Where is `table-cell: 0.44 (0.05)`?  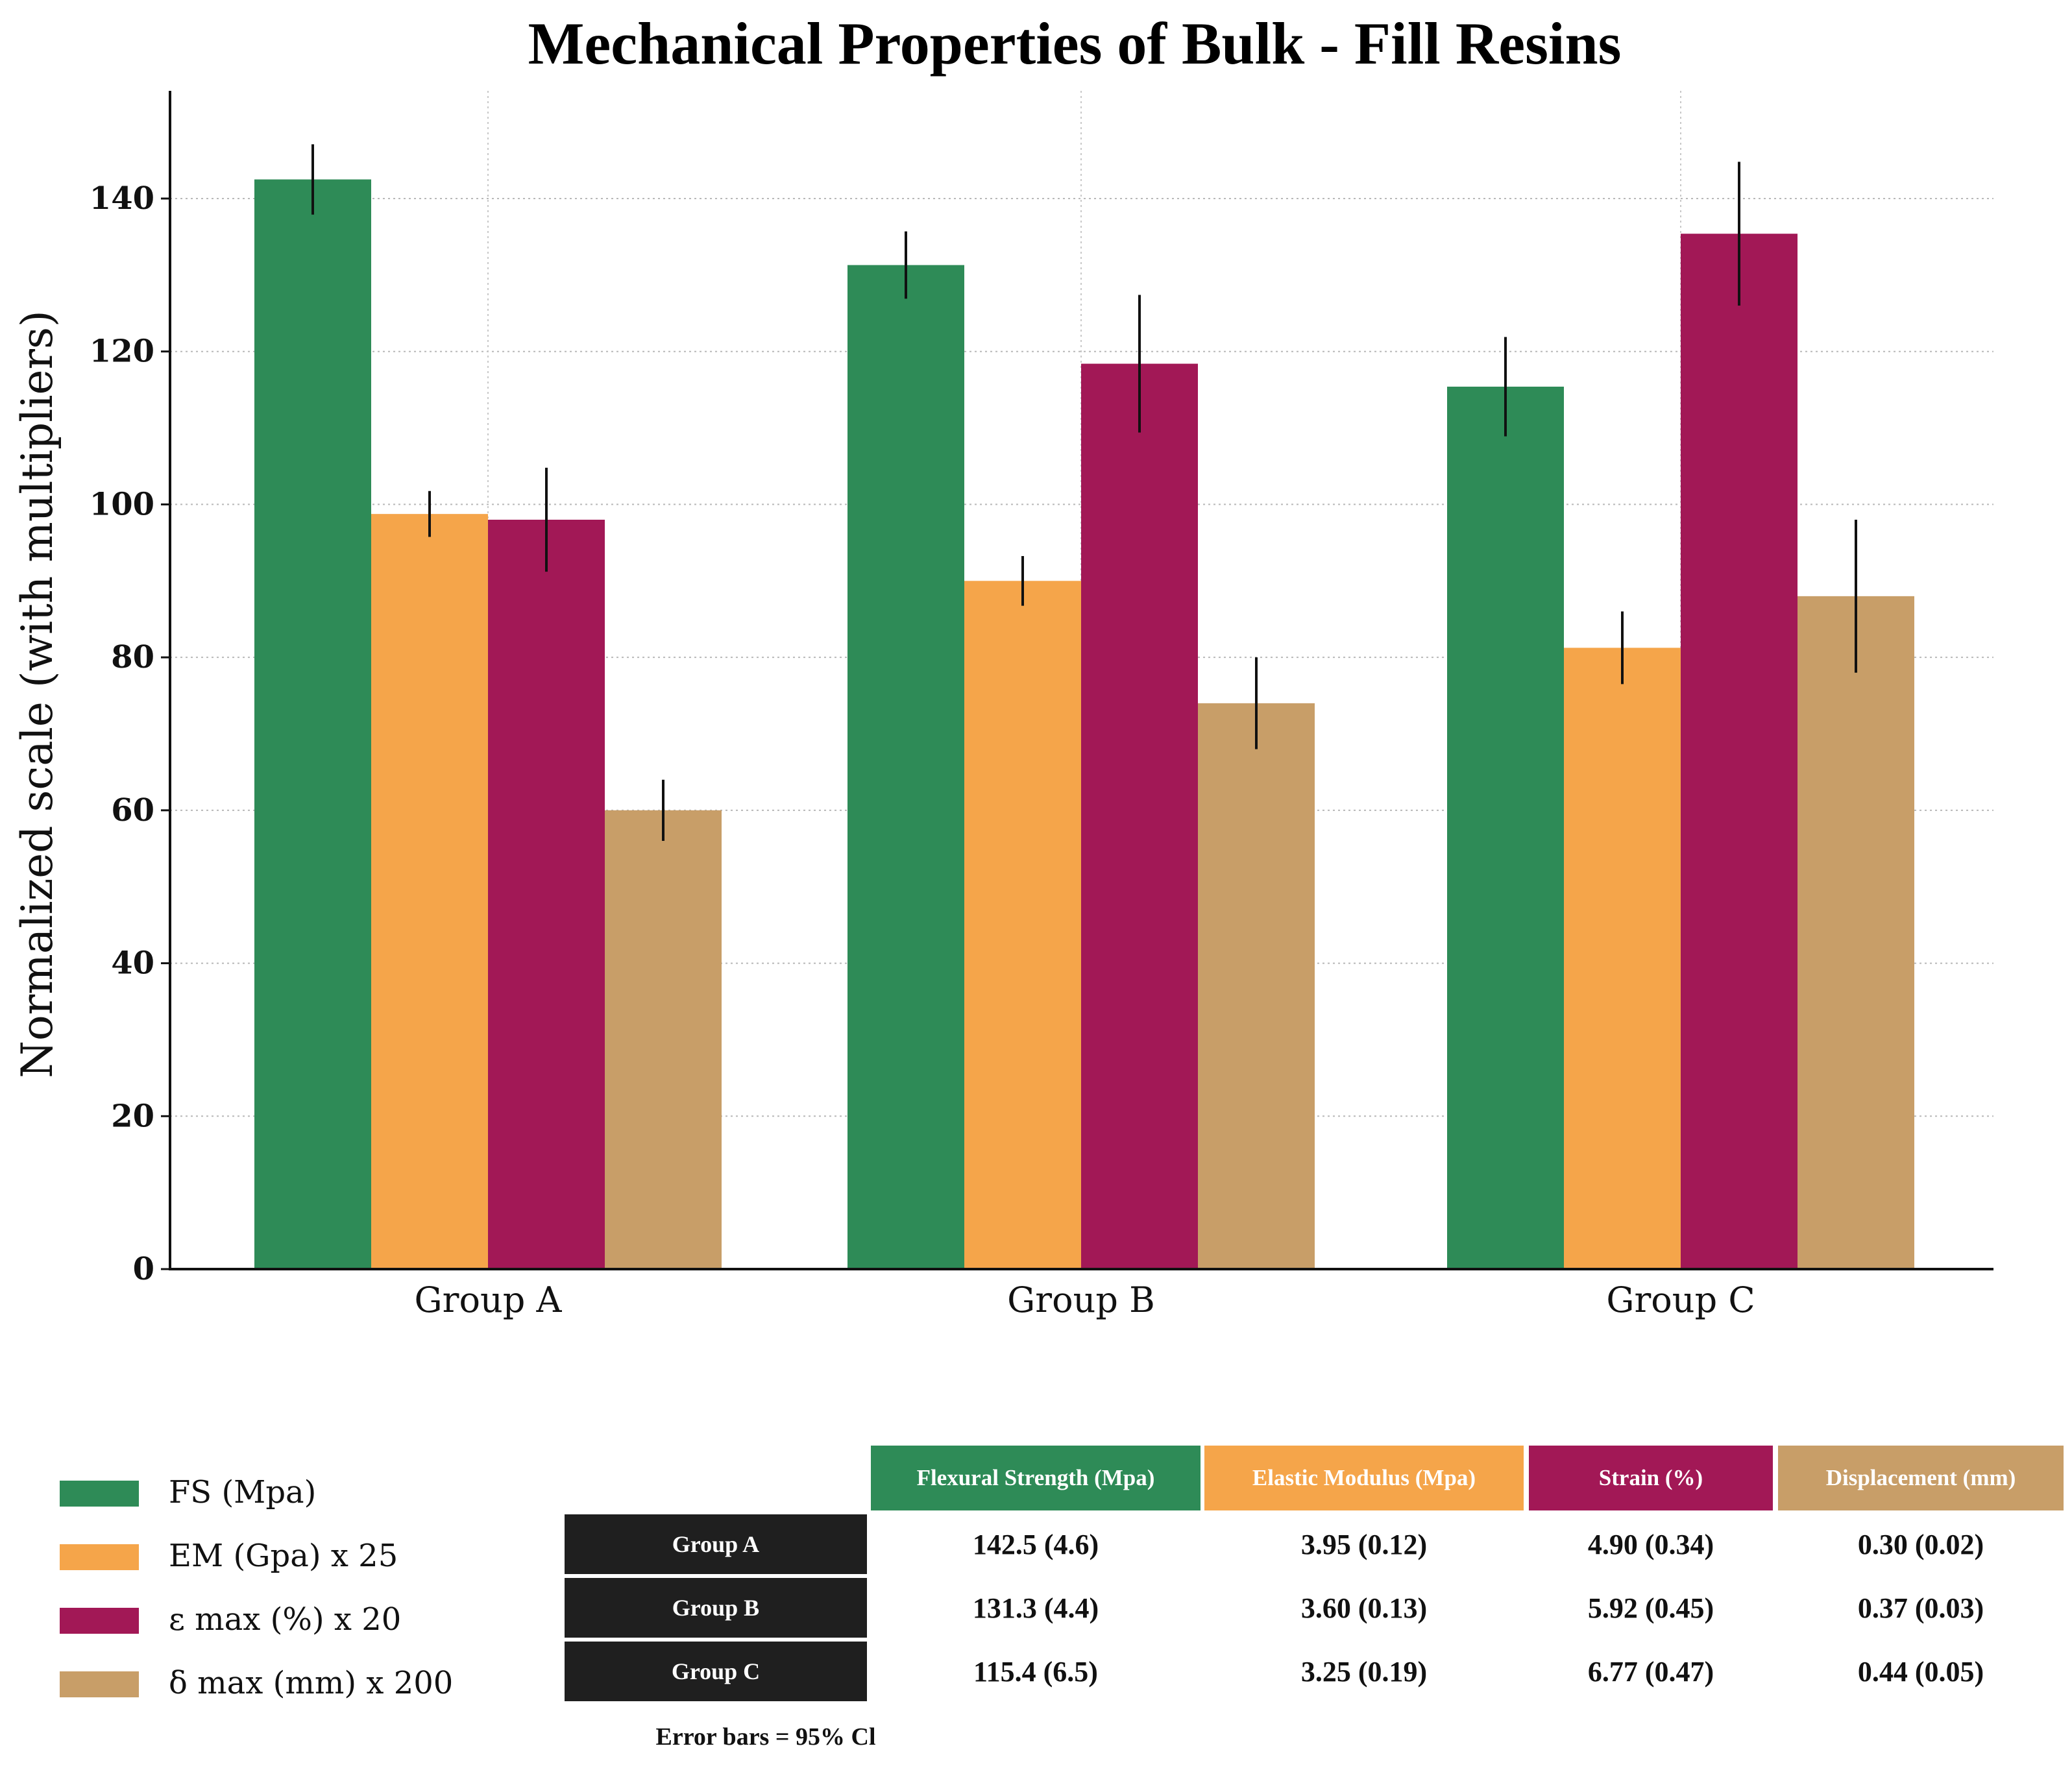
table-cell: 0.44 (0.05) is located at coordinates (1921, 1671).